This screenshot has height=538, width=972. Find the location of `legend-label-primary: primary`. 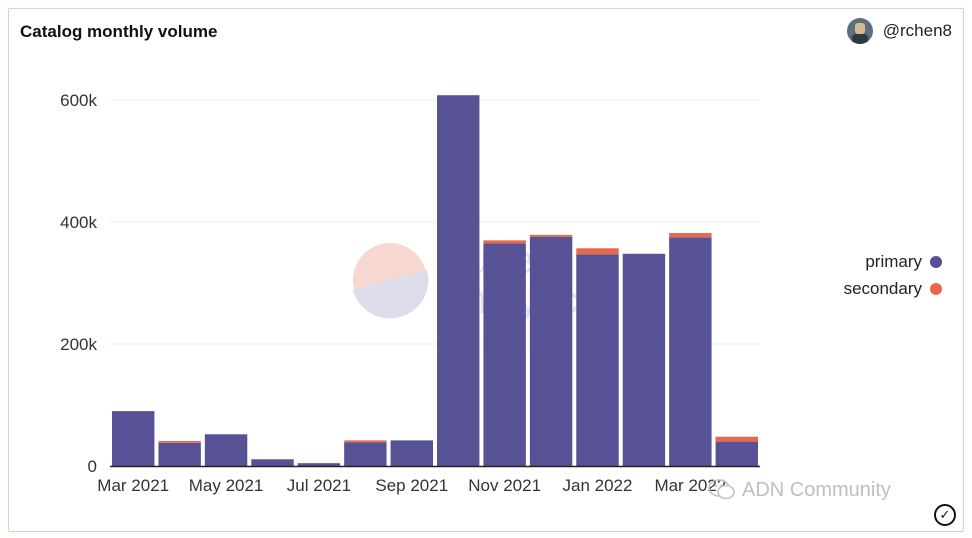

legend-label-primary: primary is located at coordinates (893, 261).